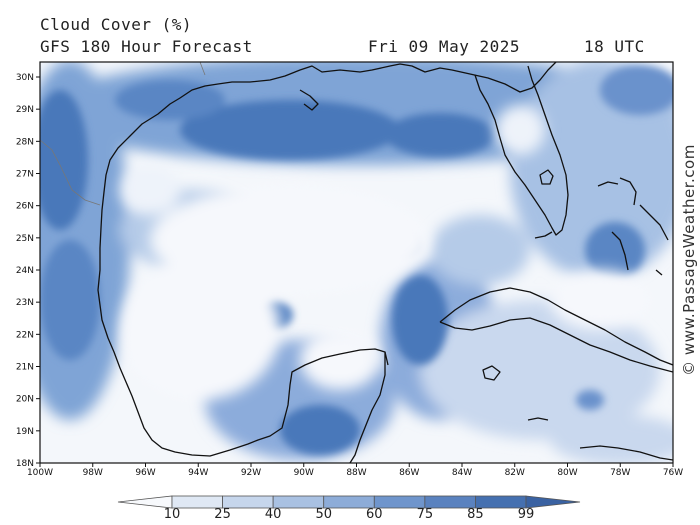 This screenshot has width=700, height=525. What do you see at coordinates (25, 110) in the screenshot?
I see `lat-label: 29N` at bounding box center [25, 110].